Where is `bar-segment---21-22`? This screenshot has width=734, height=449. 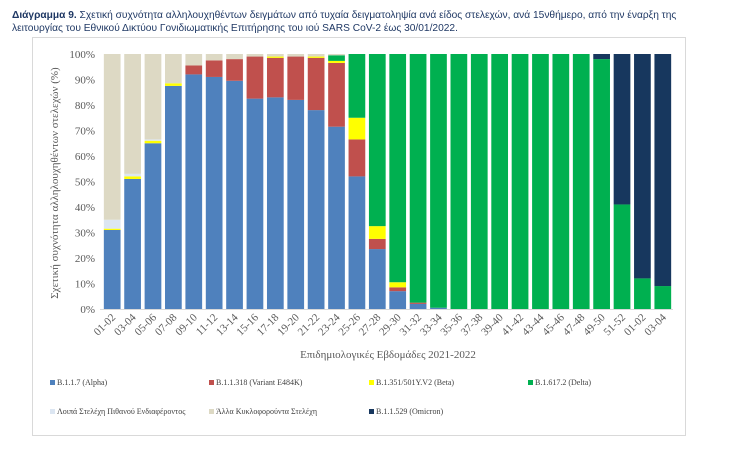 bar-segment---21-22 is located at coordinates (316, 55).